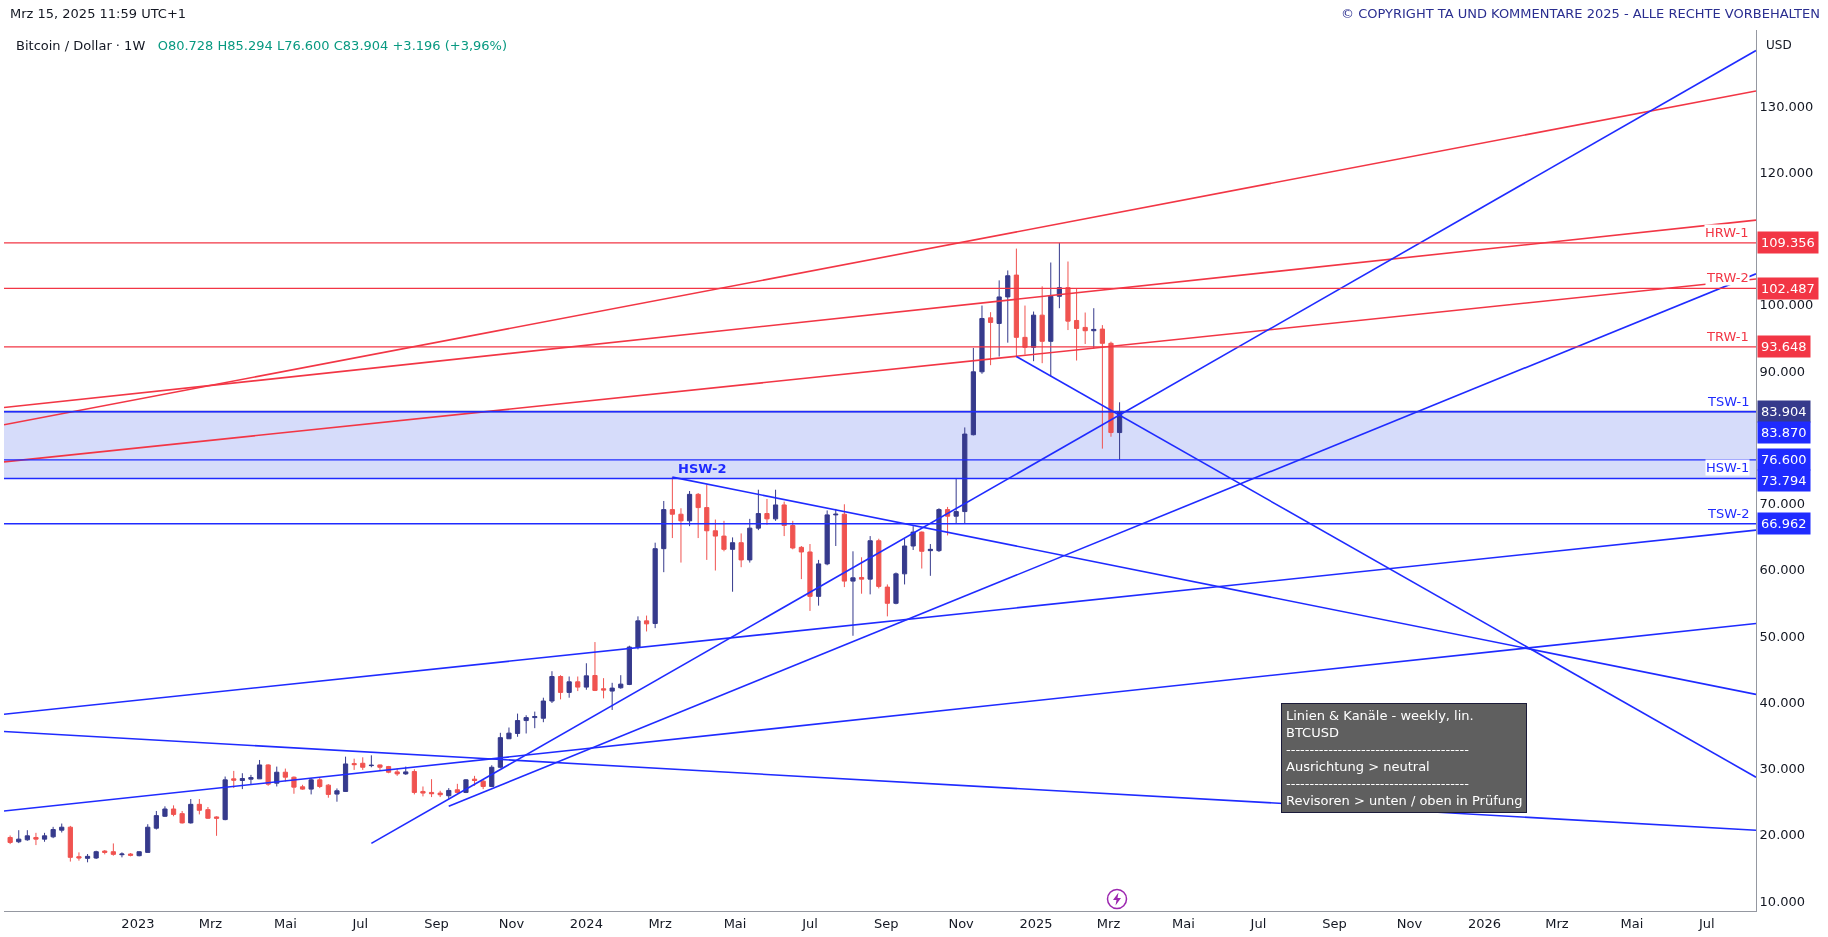 Image resolution: width=1828 pixels, height=937 pixels. Describe the element at coordinates (1782, 702) in the screenshot. I see `y-tick-label: 40.000` at that location.